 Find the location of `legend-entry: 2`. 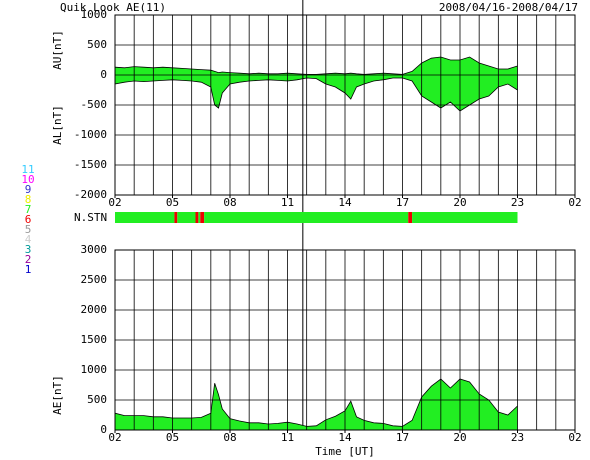

legend-entry: 2 is located at coordinates (28, 259).